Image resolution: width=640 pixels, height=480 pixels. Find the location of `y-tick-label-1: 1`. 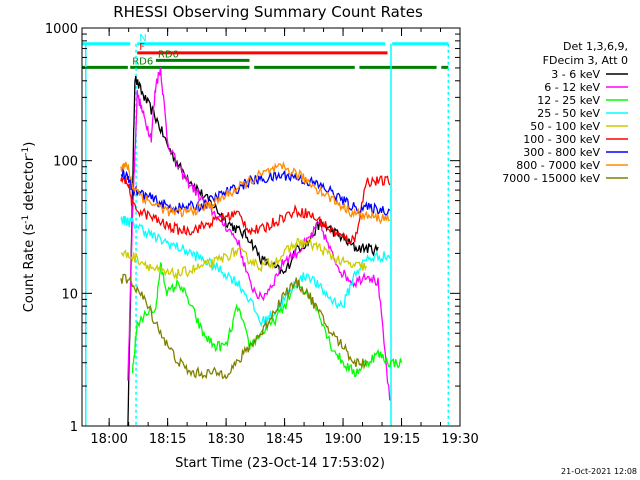

y-tick-label-1: 1 is located at coordinates (74, 427).